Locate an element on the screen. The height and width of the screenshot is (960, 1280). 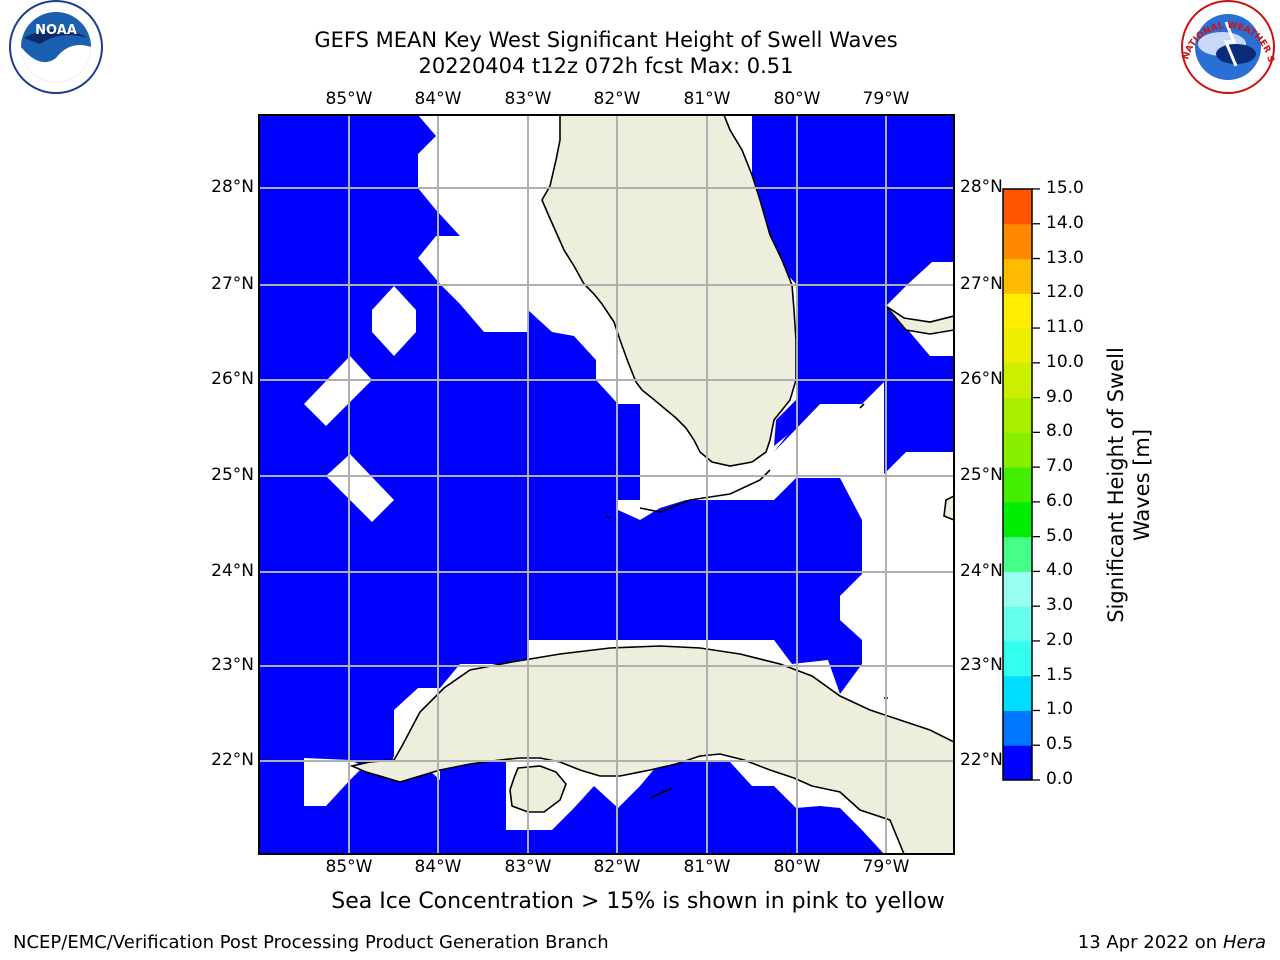
colorbar-title-line2: Waves [m] is located at coordinates (1142, 485).